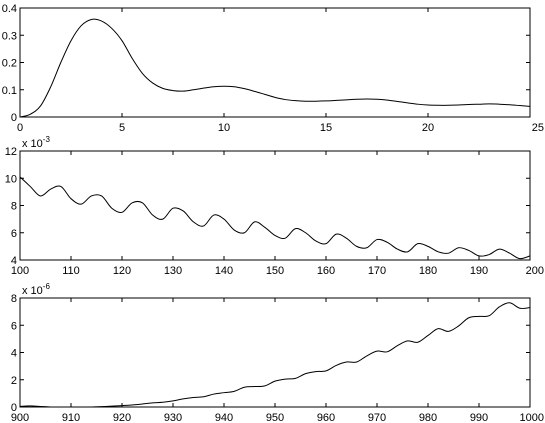 This screenshot has width=545, height=423. What do you see at coordinates (20, 417) in the screenshot?
I see `x-tick-label: 900` at bounding box center [20, 417].